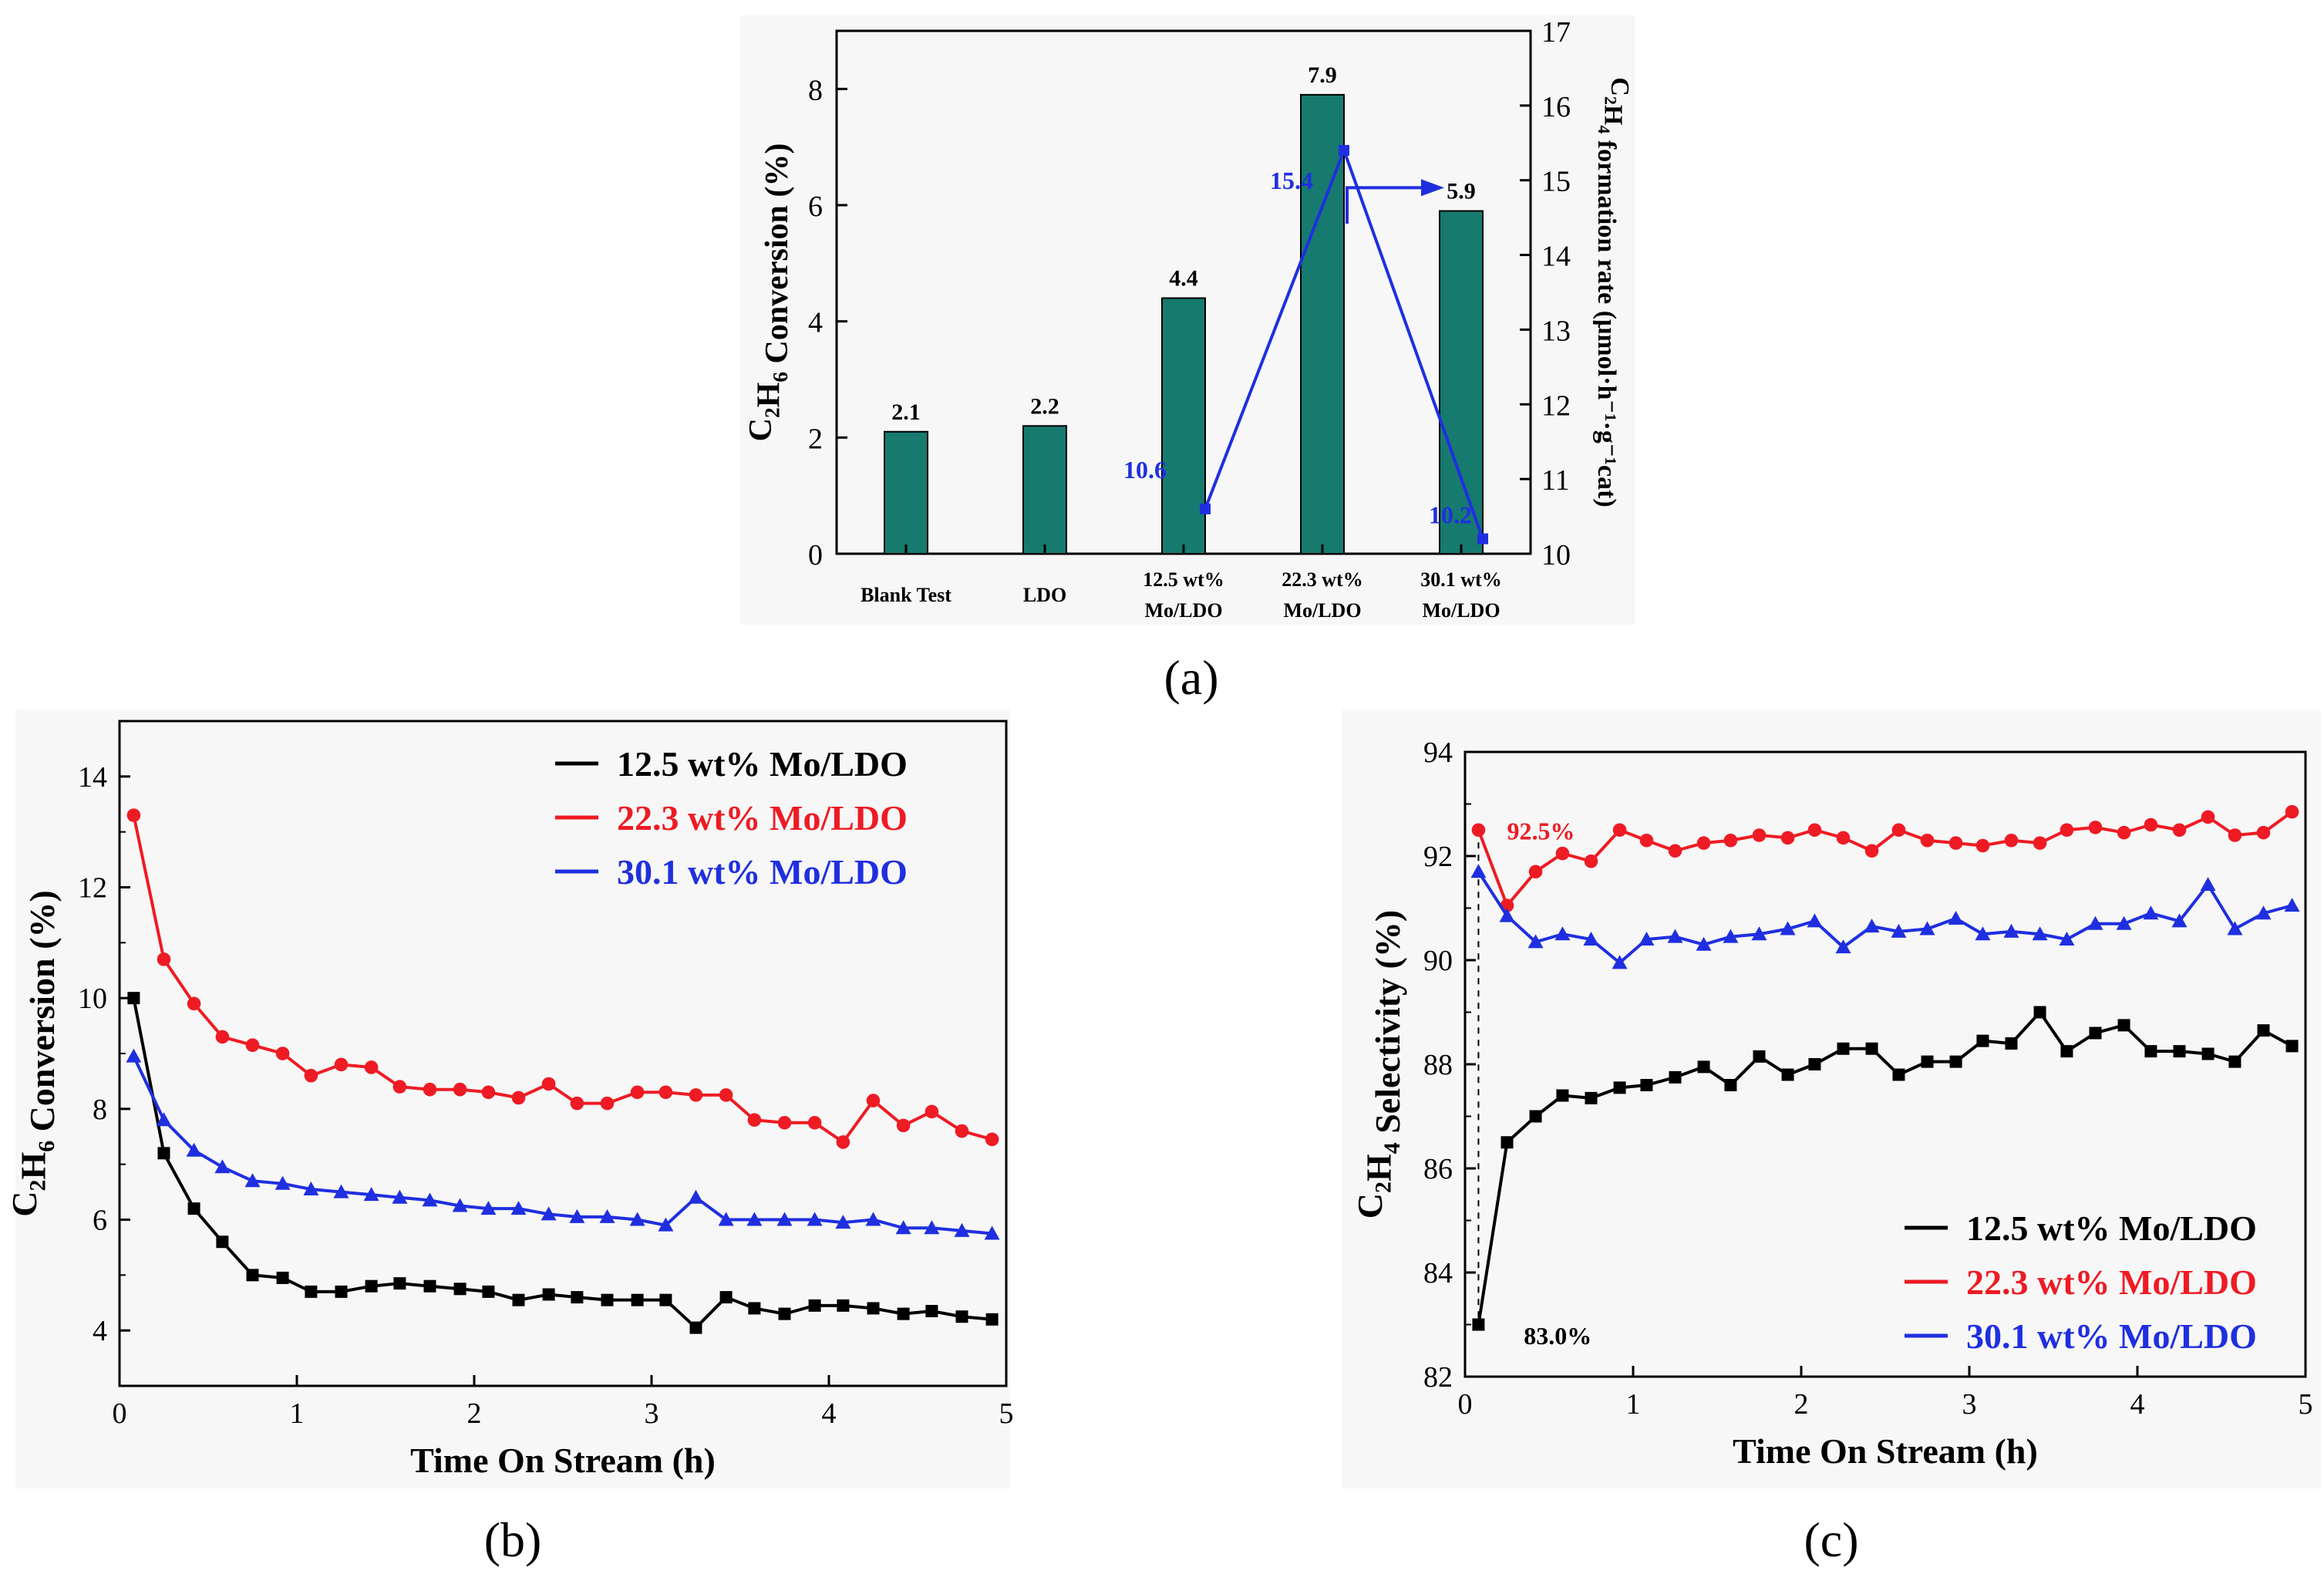  I want to click on chart-c-legend-label: 22.3 wt% Mo/LDO, so click(2111, 1282).